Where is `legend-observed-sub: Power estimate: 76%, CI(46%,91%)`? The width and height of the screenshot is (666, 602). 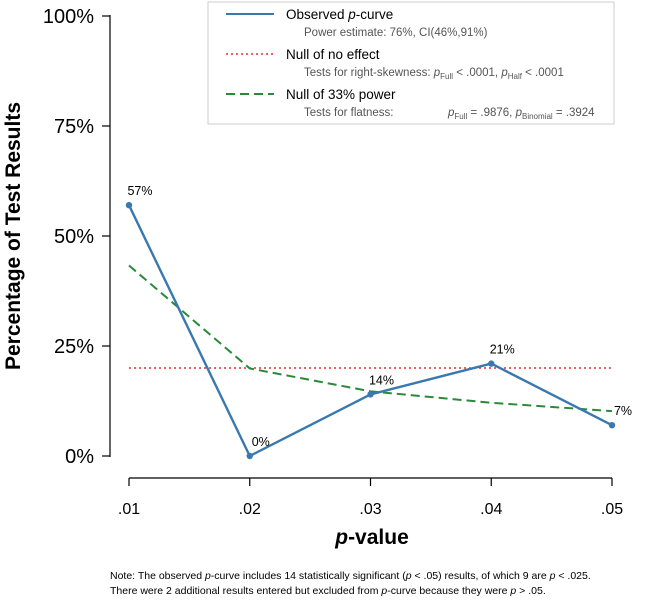 legend-observed-sub: Power estimate: 76%, CI(46%,91%) is located at coordinates (396, 33).